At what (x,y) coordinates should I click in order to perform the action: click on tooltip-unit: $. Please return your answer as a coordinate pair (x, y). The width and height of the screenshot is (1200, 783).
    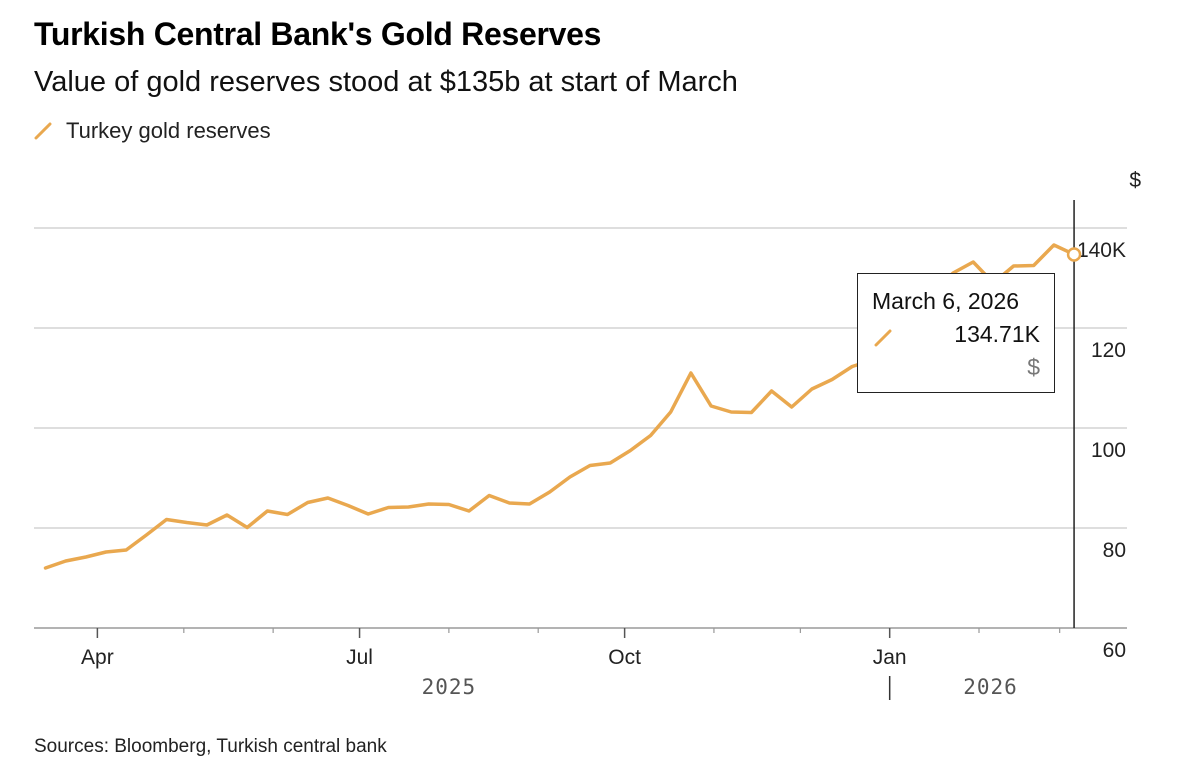
    Looking at the image, I should click on (1033, 367).